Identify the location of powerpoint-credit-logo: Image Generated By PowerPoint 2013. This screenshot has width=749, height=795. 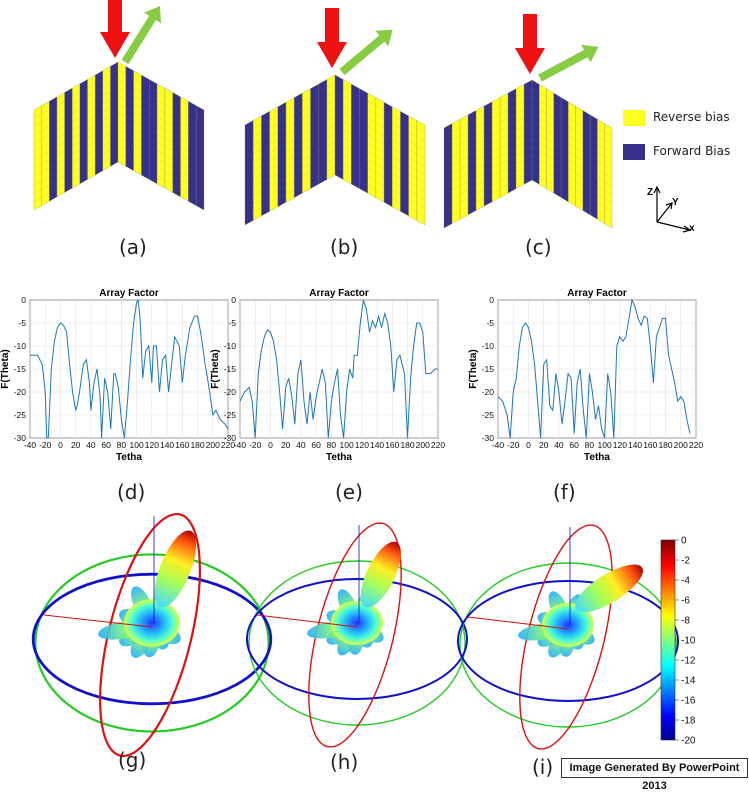
(654, 775).